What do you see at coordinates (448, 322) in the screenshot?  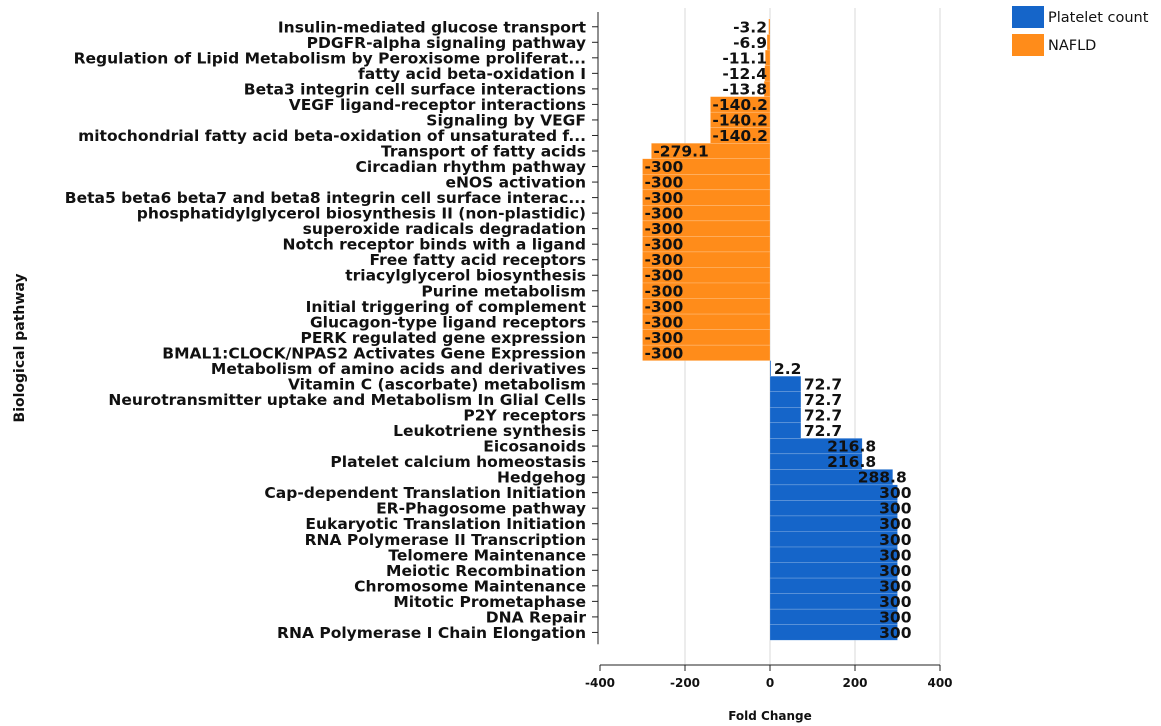 I see `category-label: Glucagon-type ligand receptors` at bounding box center [448, 322].